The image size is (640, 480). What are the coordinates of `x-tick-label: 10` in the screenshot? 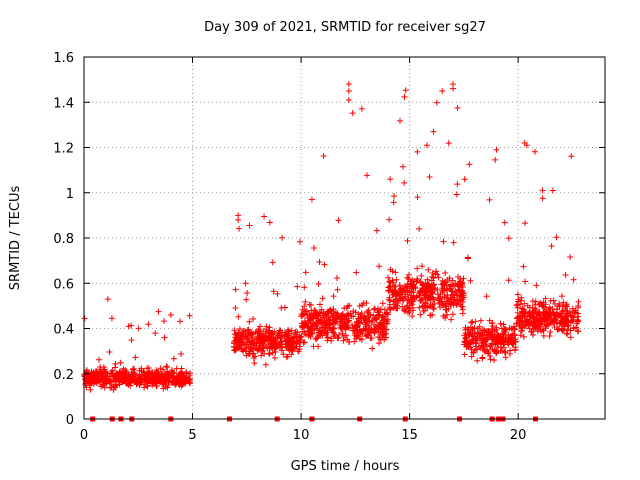 It's located at (301, 435).